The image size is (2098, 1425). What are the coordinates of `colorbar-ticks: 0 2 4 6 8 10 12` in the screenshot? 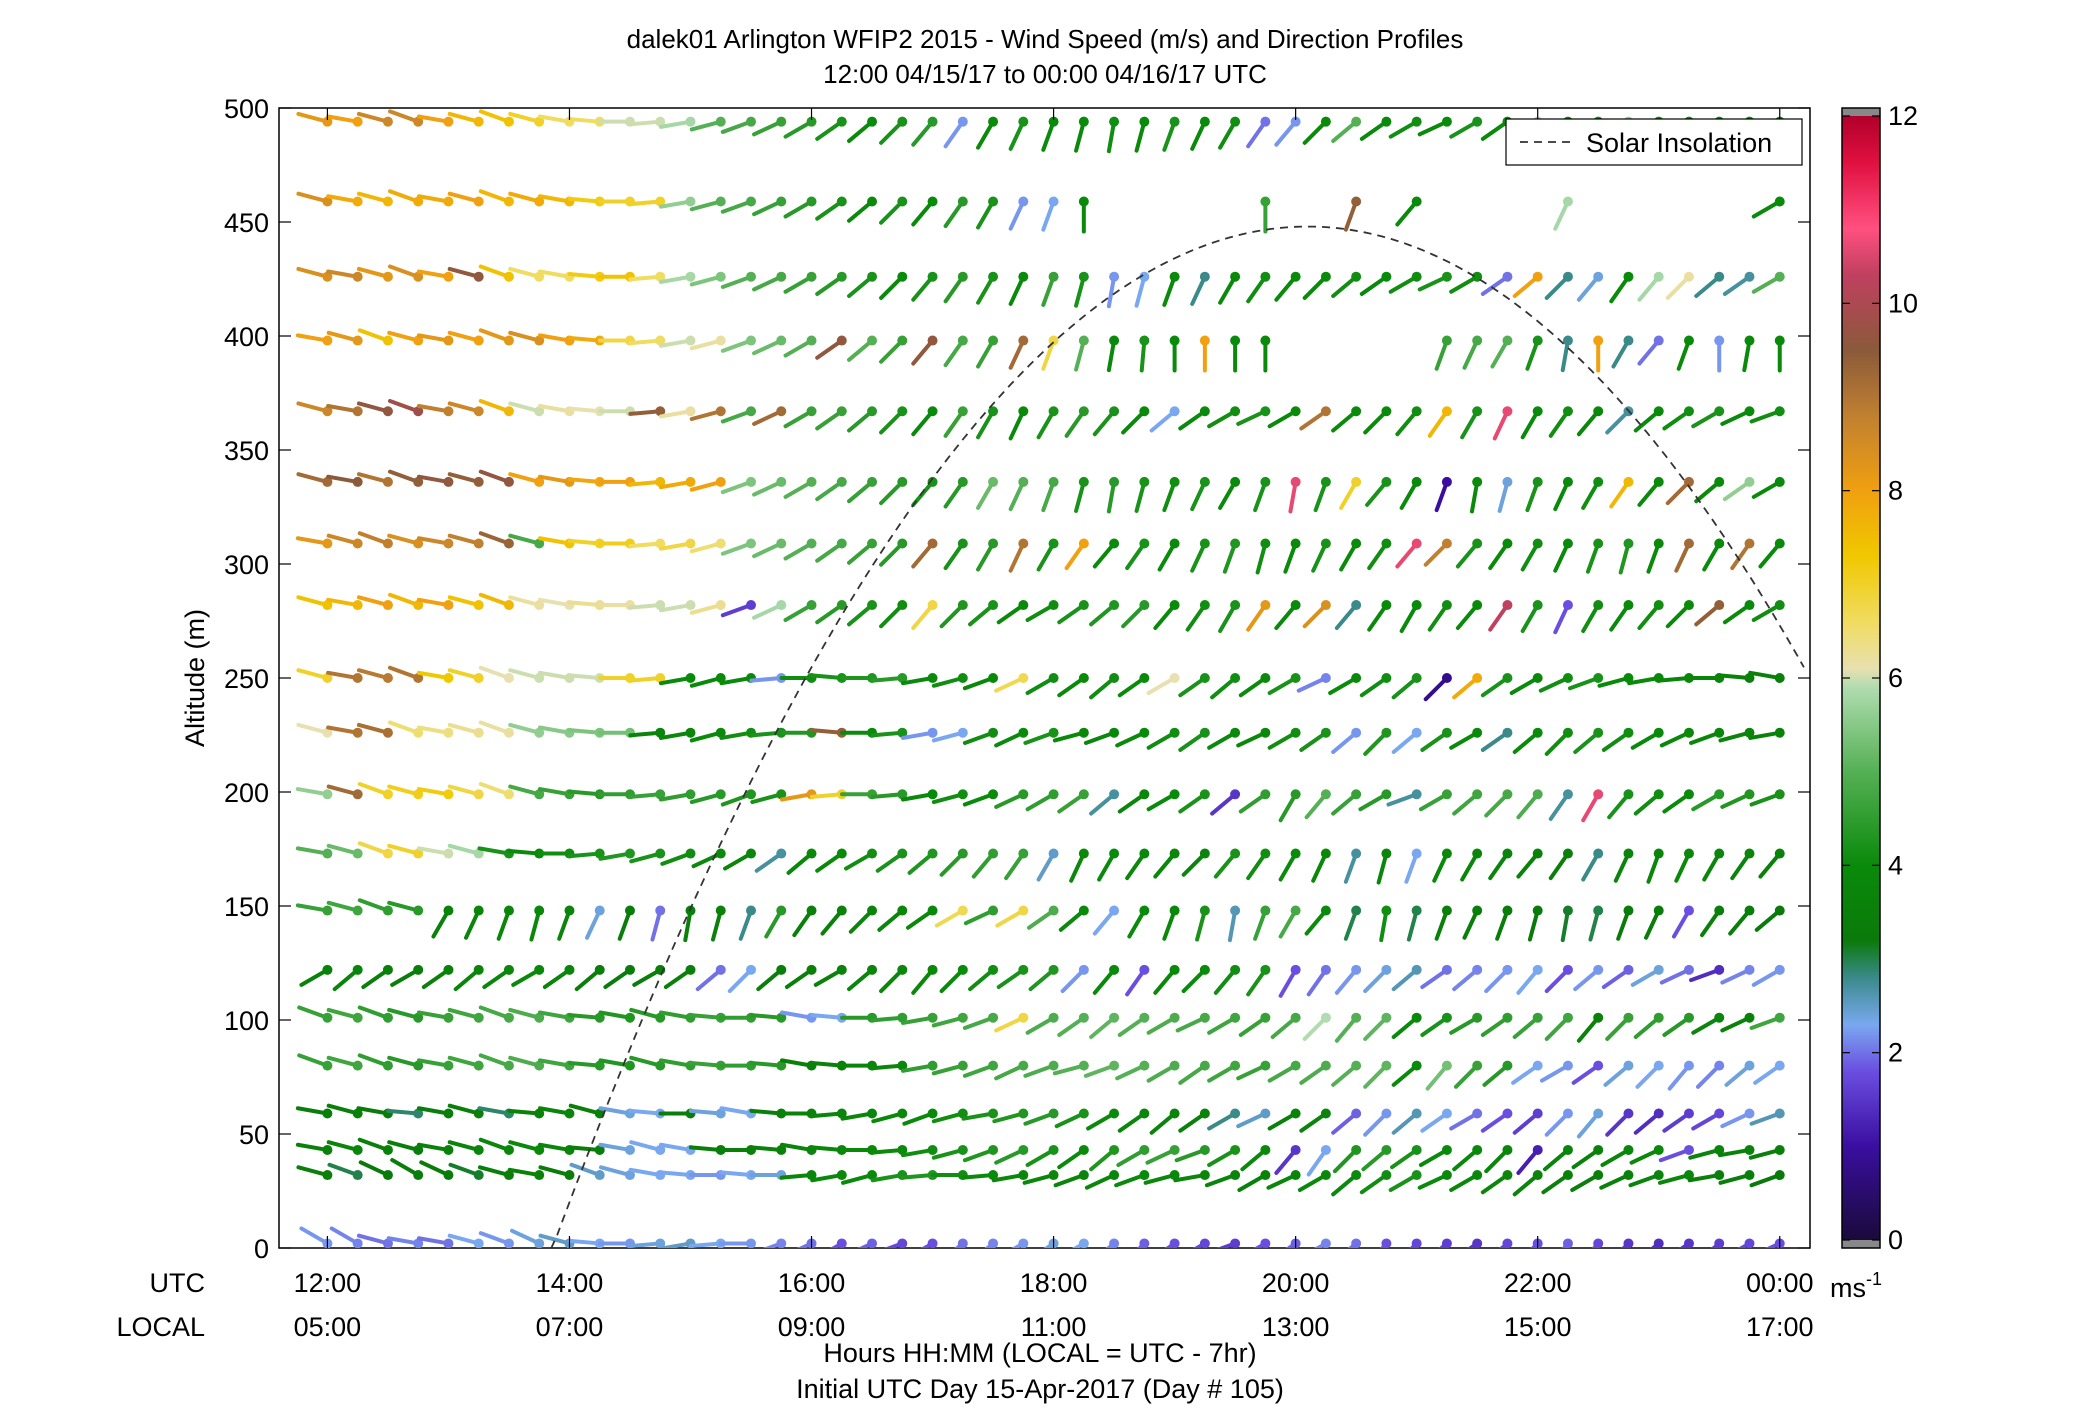 It's located at (1880, 678).